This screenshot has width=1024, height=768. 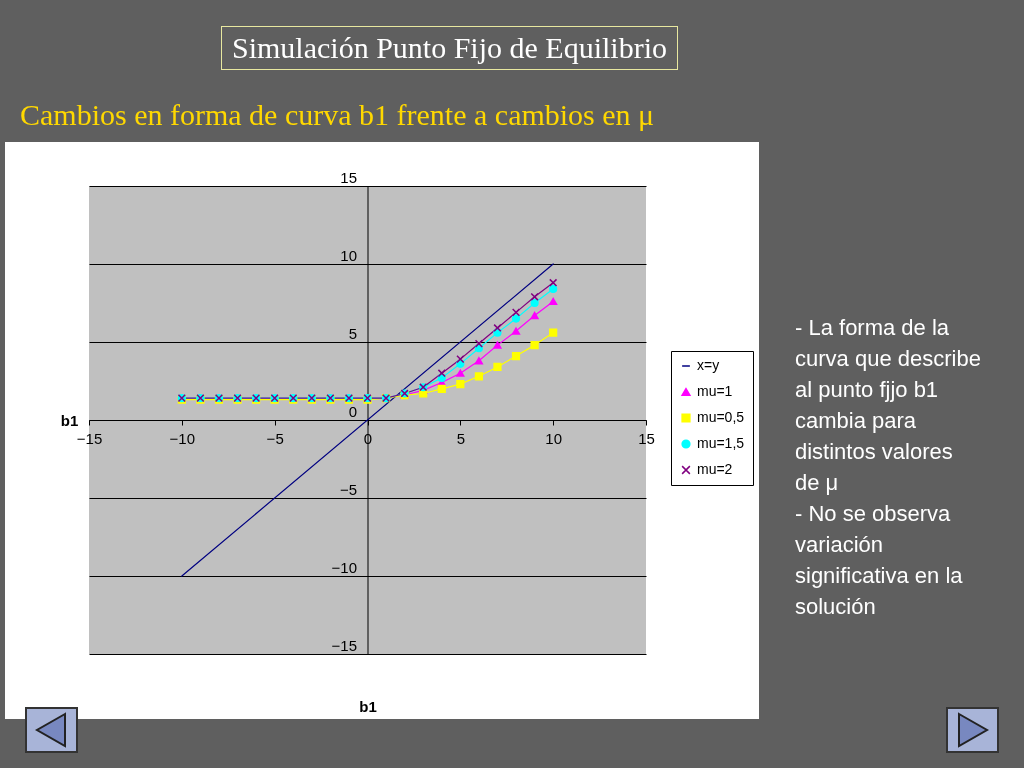 I want to click on legend-label: mu=1, so click(x=715, y=391).